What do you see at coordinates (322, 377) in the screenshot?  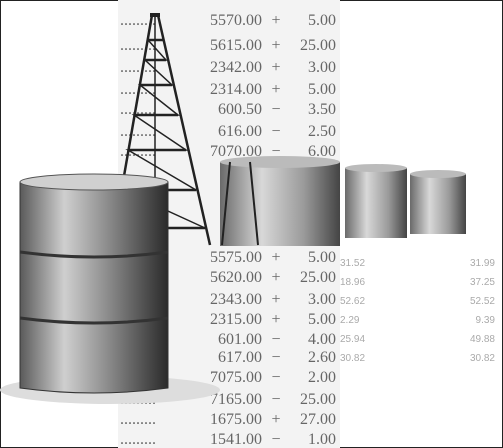 I see `change: 2.00` at bounding box center [322, 377].